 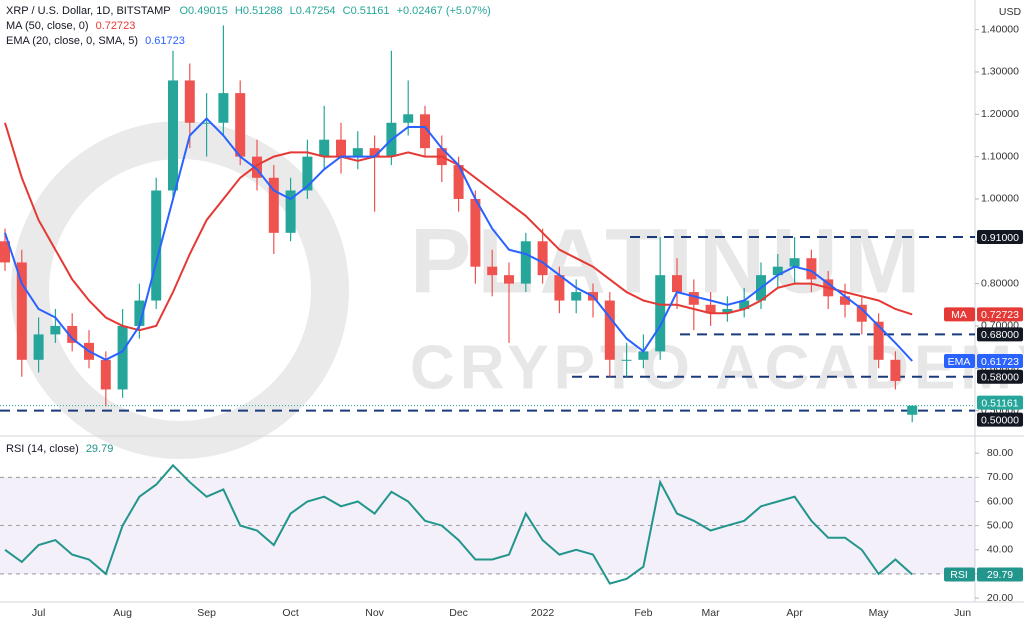 What do you see at coordinates (711, 613) in the screenshot?
I see `x-tick-label: Mar` at bounding box center [711, 613].